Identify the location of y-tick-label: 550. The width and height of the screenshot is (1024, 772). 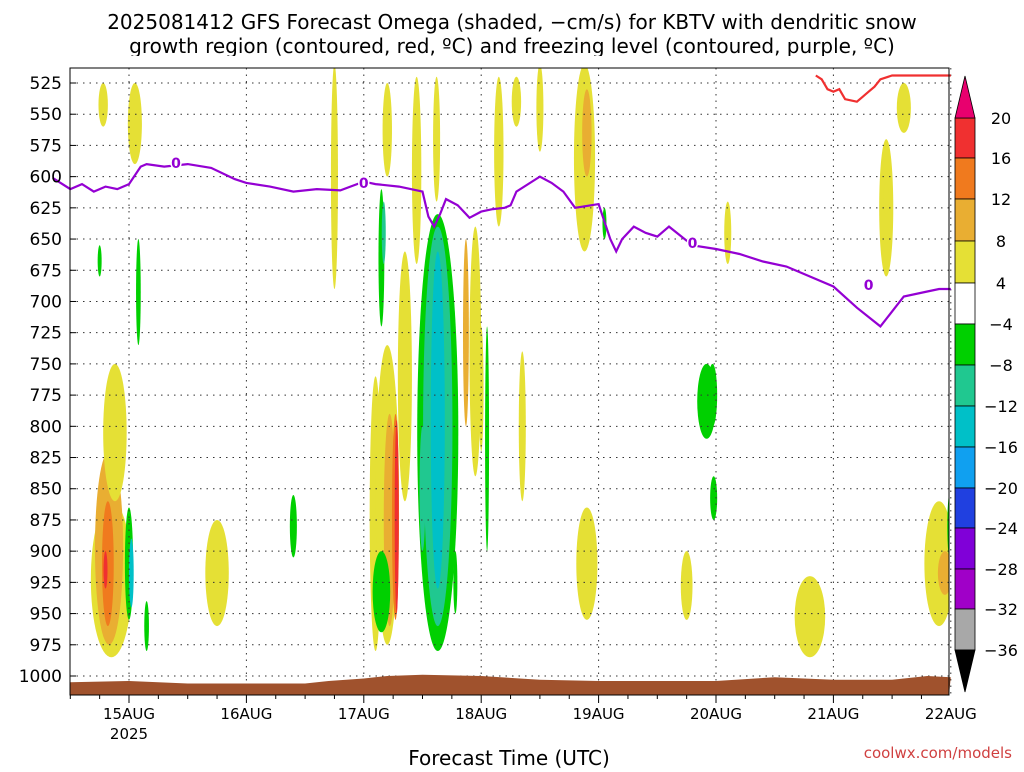
(46, 115).